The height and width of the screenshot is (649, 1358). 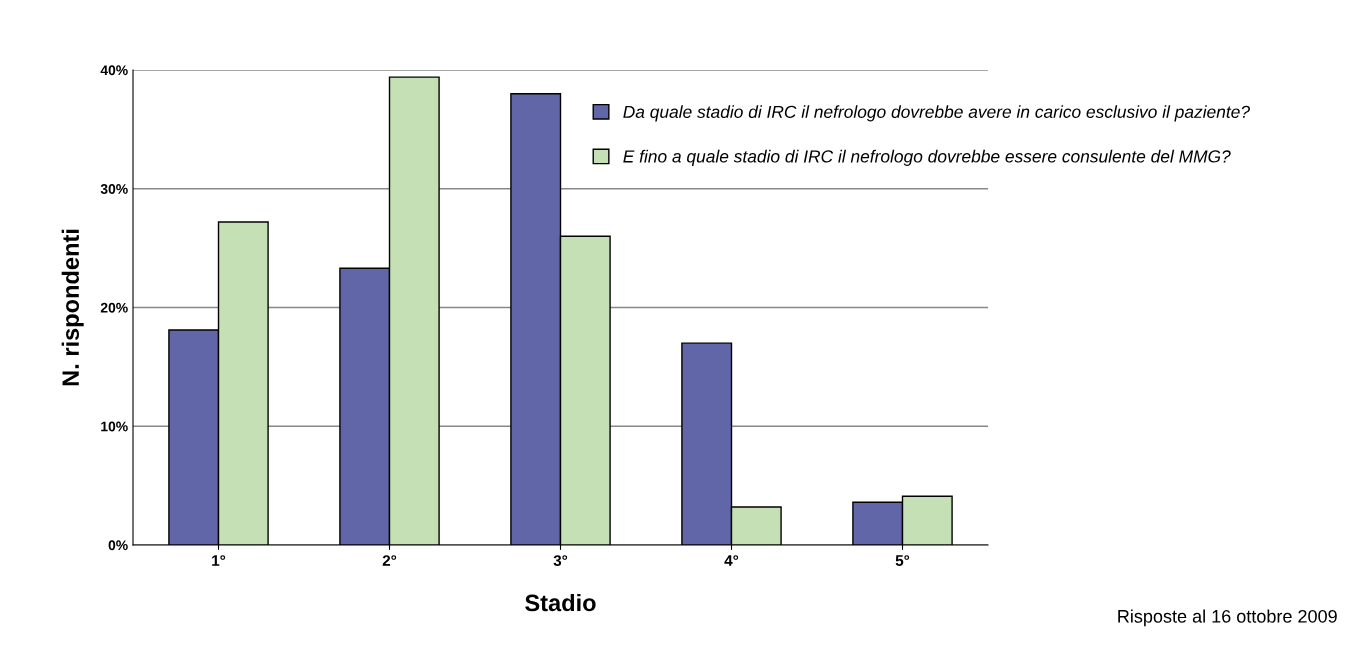 I want to click on y-tick-label: 30%, so click(x=114, y=189).